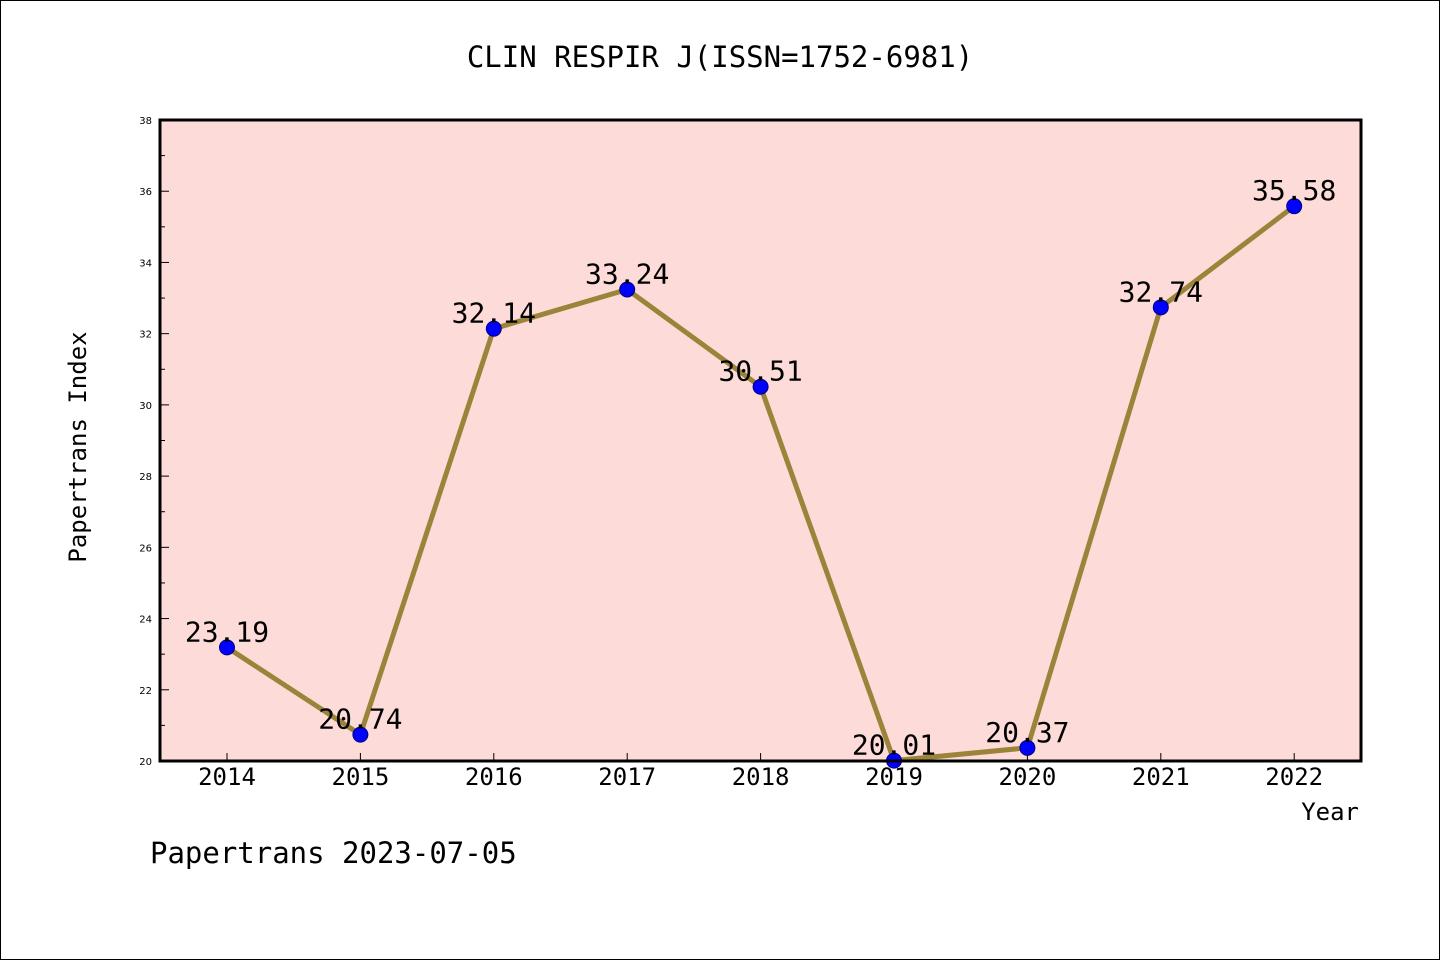 Image resolution: width=1440 pixels, height=960 pixels. I want to click on x-axis: 2014 2015 2016 2017 2018 2019 2020 2021 2022, so click(760, 772).